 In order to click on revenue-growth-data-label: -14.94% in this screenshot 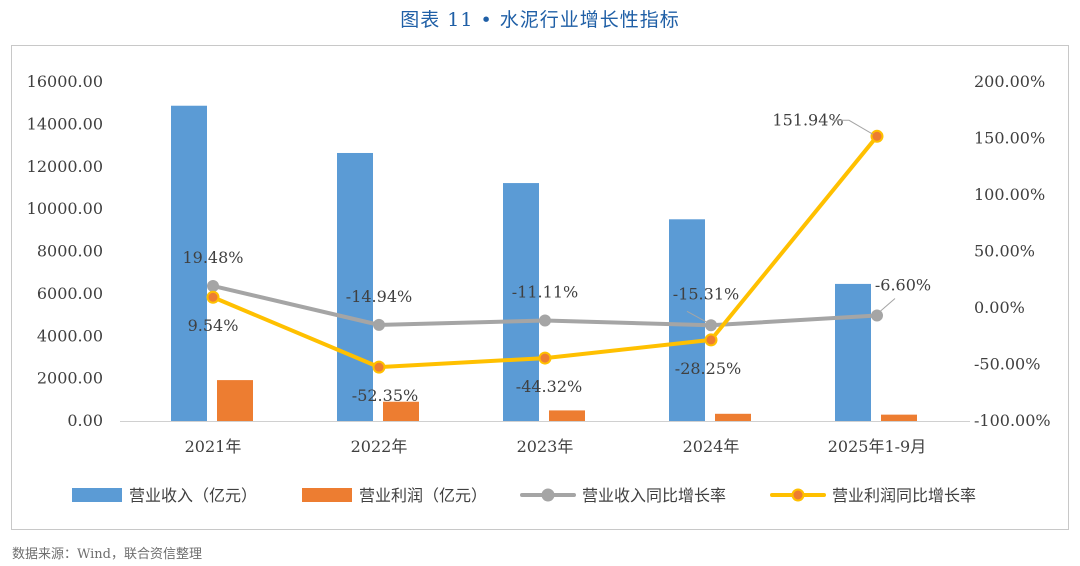, I will do `click(379, 296)`.